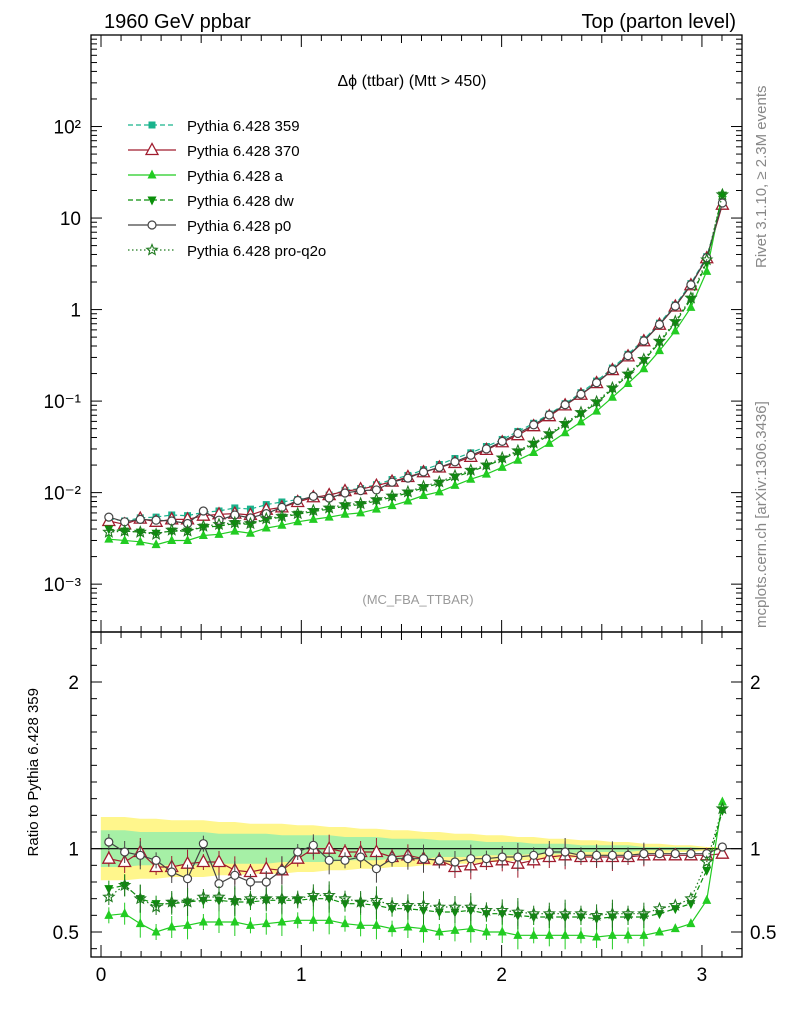 The image size is (786, 1024). I want to click on y-tick-label: 10, so click(70, 219).